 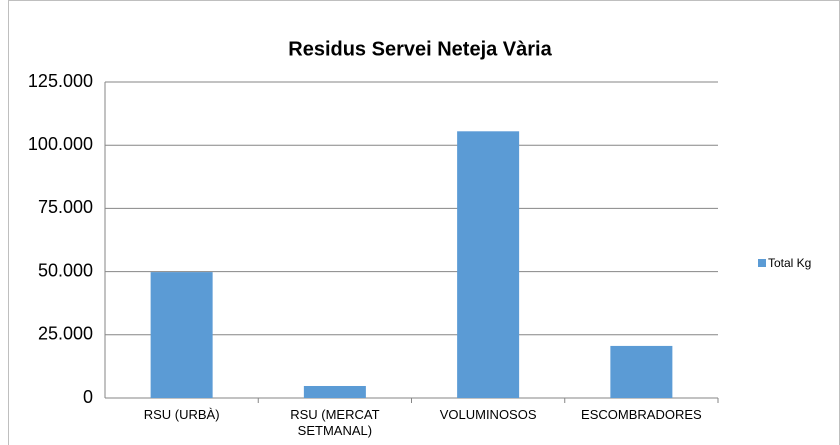 I want to click on legend-swatch, so click(x=762, y=263).